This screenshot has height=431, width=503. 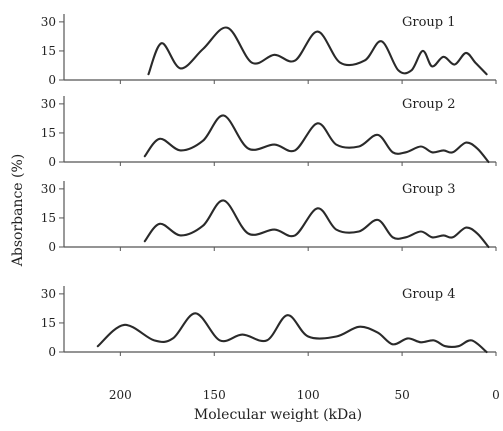 What do you see at coordinates (18, 211) in the screenshot?
I see `y-axis-label: Absorbance (%)` at bounding box center [18, 211].